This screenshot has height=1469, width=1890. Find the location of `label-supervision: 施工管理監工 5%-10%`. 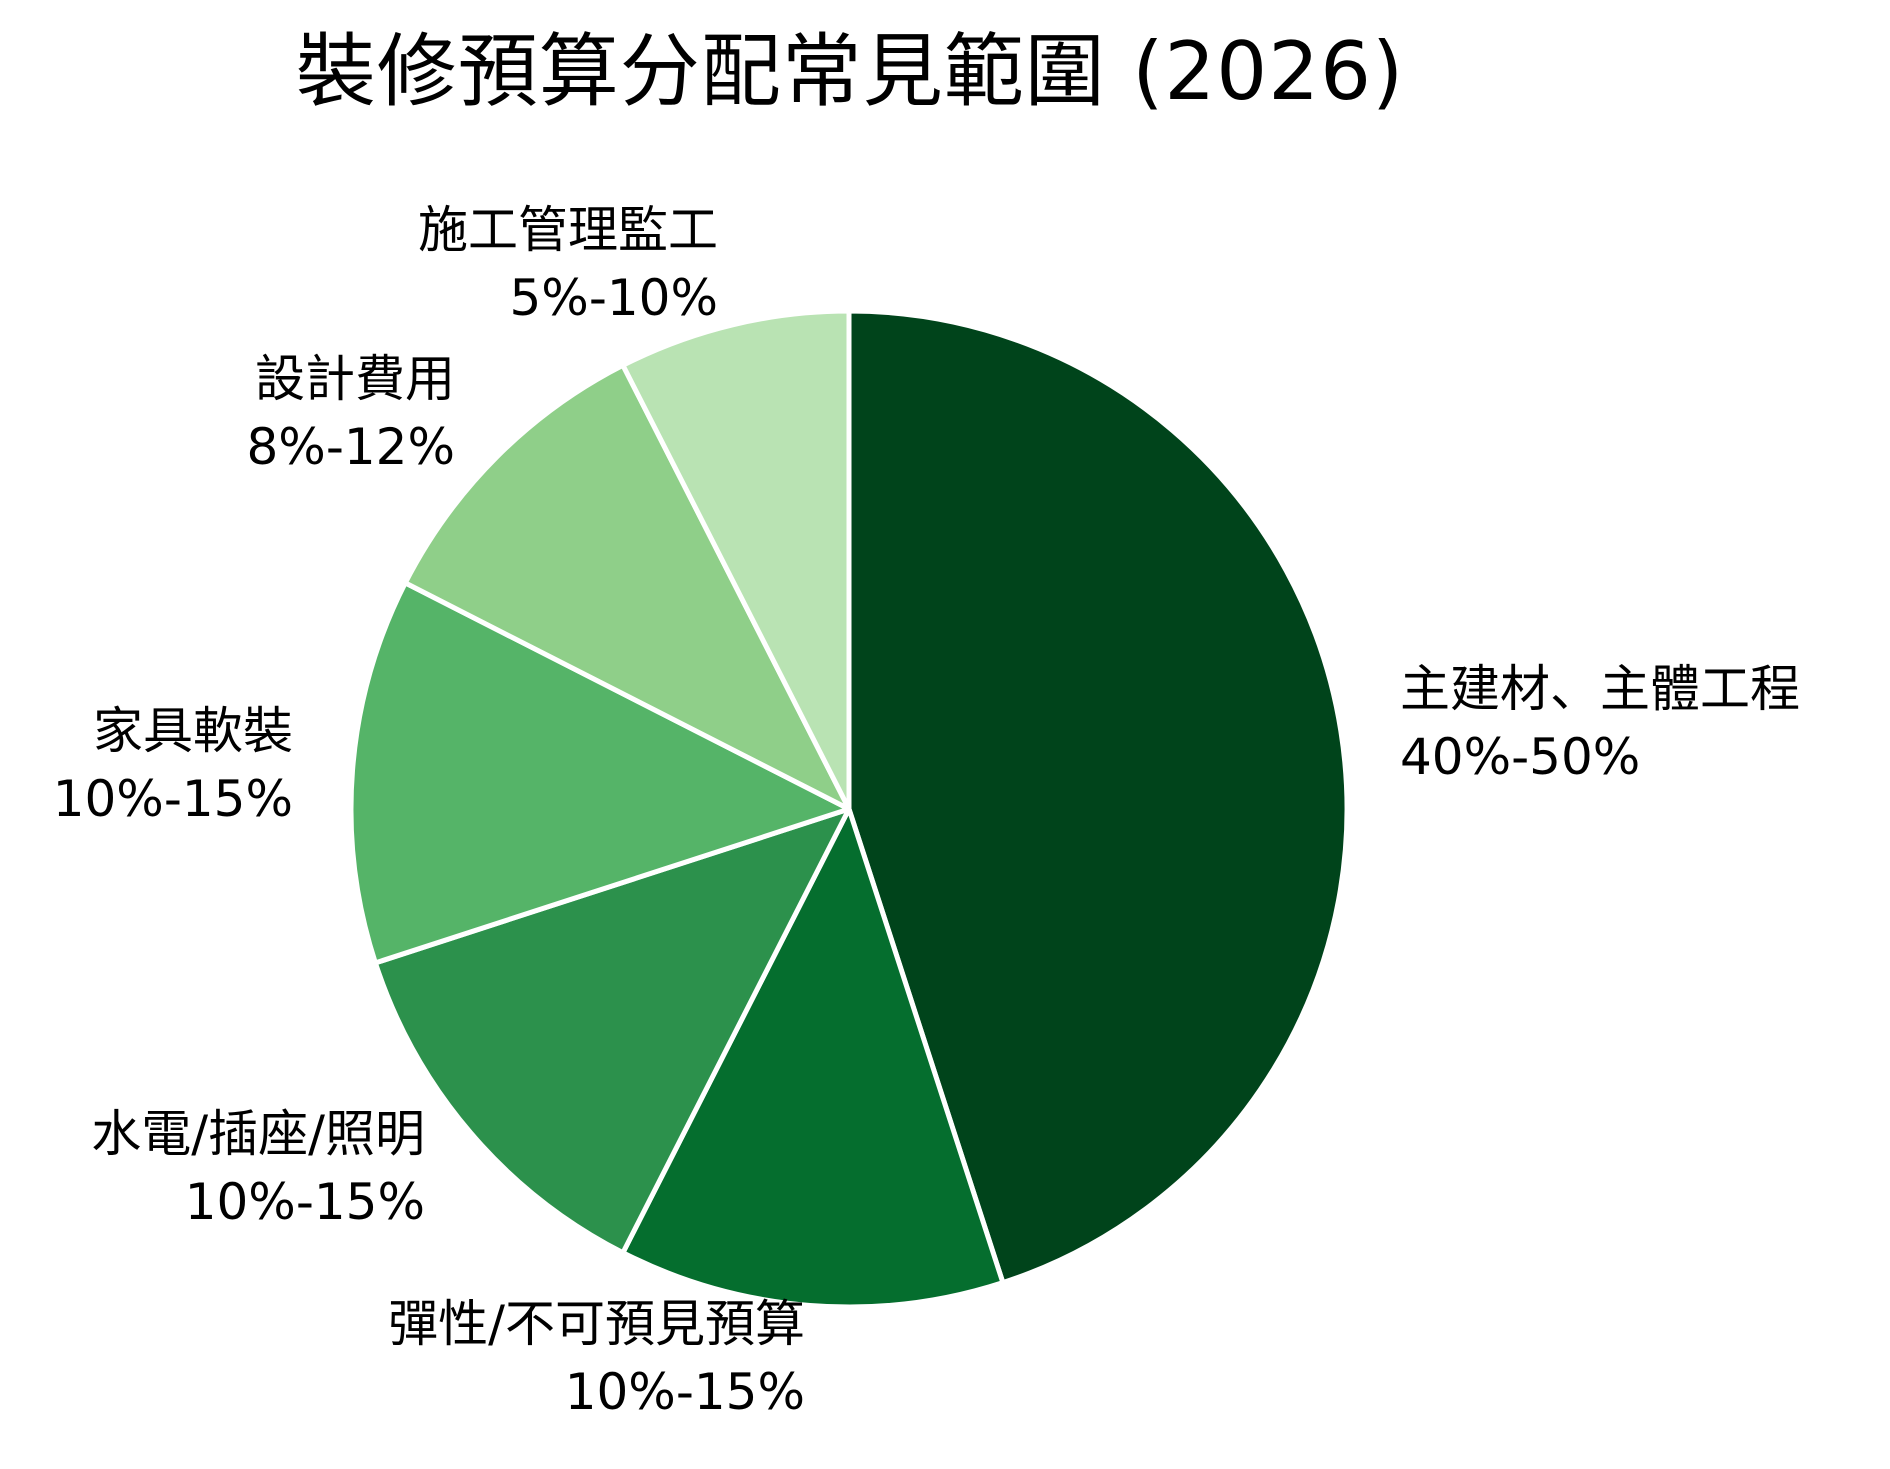

label-supervision: 施工管理監工 5%-10% is located at coordinates (568, 264).